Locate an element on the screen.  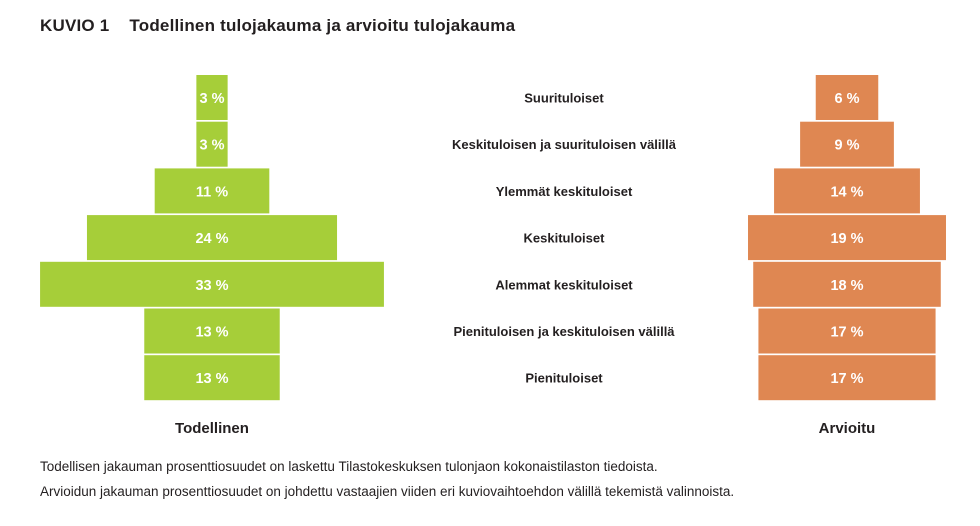
category-label: Pienituloiset is located at coordinates (564, 378).